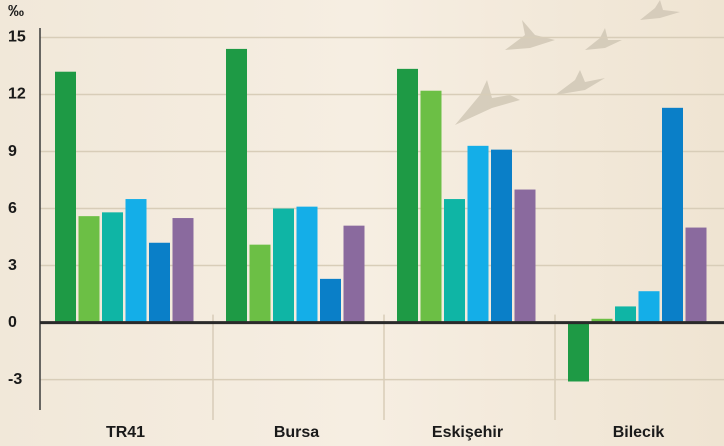  I want to click on y-tick-label: 9, so click(12, 151).